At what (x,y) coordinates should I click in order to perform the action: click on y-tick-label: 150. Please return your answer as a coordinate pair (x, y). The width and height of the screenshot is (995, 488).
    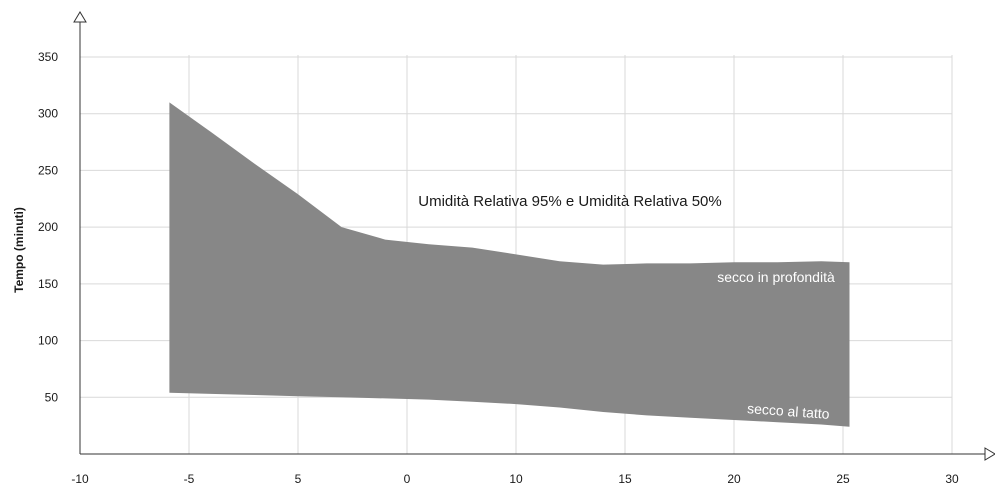
    Looking at the image, I should click on (48, 284).